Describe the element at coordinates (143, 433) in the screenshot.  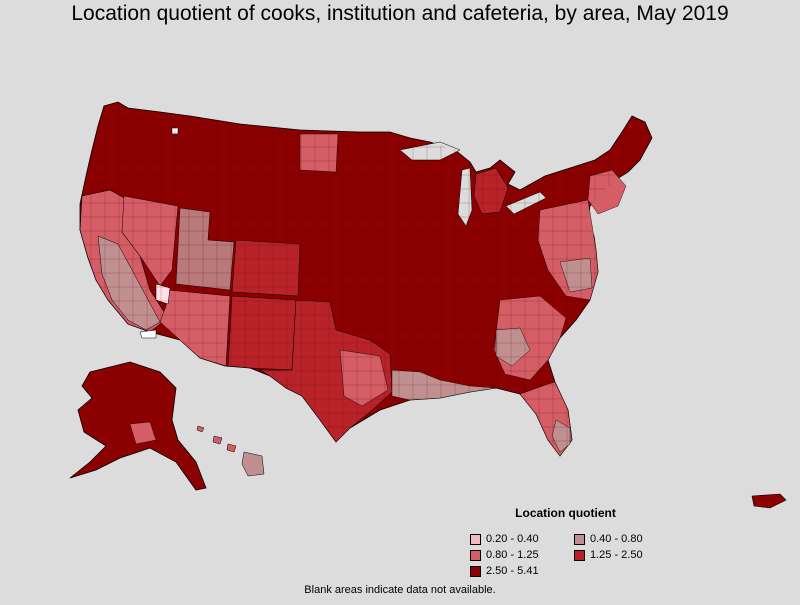
I see `alaska-south-region` at that location.